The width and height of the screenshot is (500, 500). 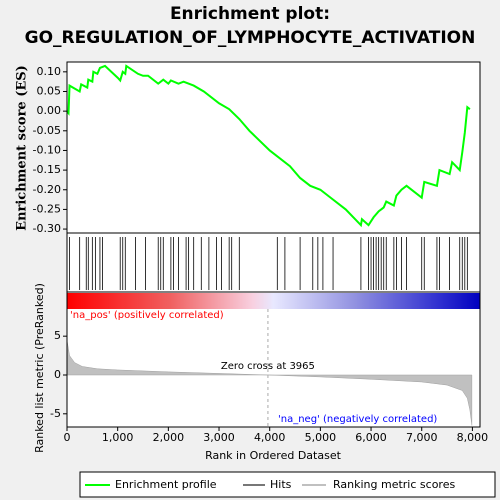 What do you see at coordinates (47, 189) in the screenshot?
I see `y-tick-label: -0.20` at bounding box center [47, 189].